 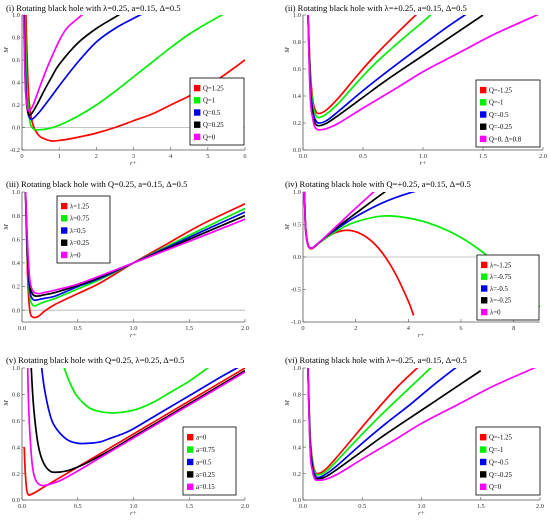 I want to click on legend-label: λ=0.25, so click(x=80, y=243).